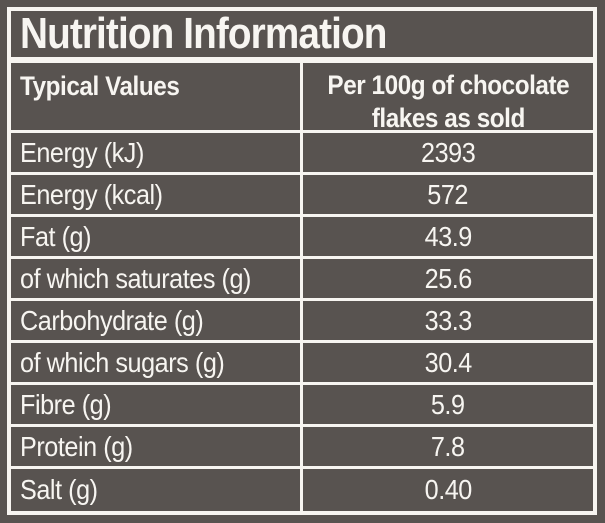 The width and height of the screenshot is (605, 523). What do you see at coordinates (59, 489) in the screenshot?
I see `row-label: Salt (g)` at bounding box center [59, 489].